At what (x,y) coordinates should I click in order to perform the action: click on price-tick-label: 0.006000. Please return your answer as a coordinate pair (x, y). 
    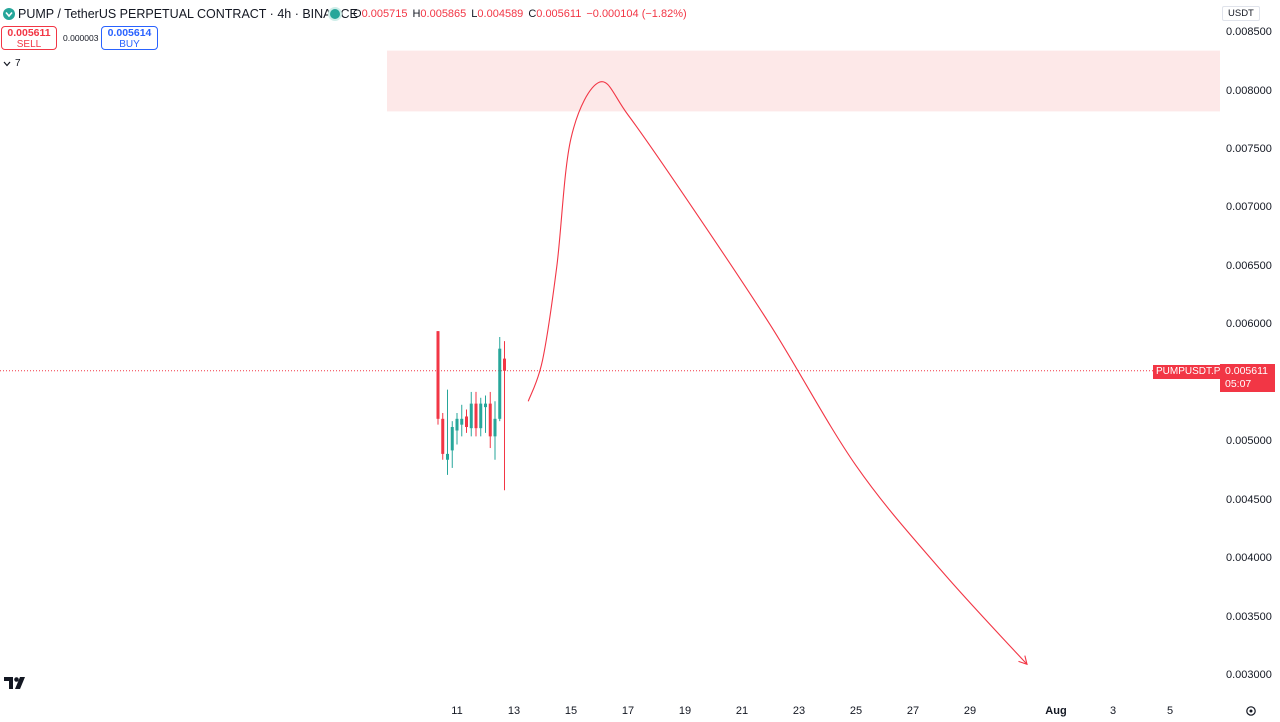
    Looking at the image, I should click on (1249, 324).